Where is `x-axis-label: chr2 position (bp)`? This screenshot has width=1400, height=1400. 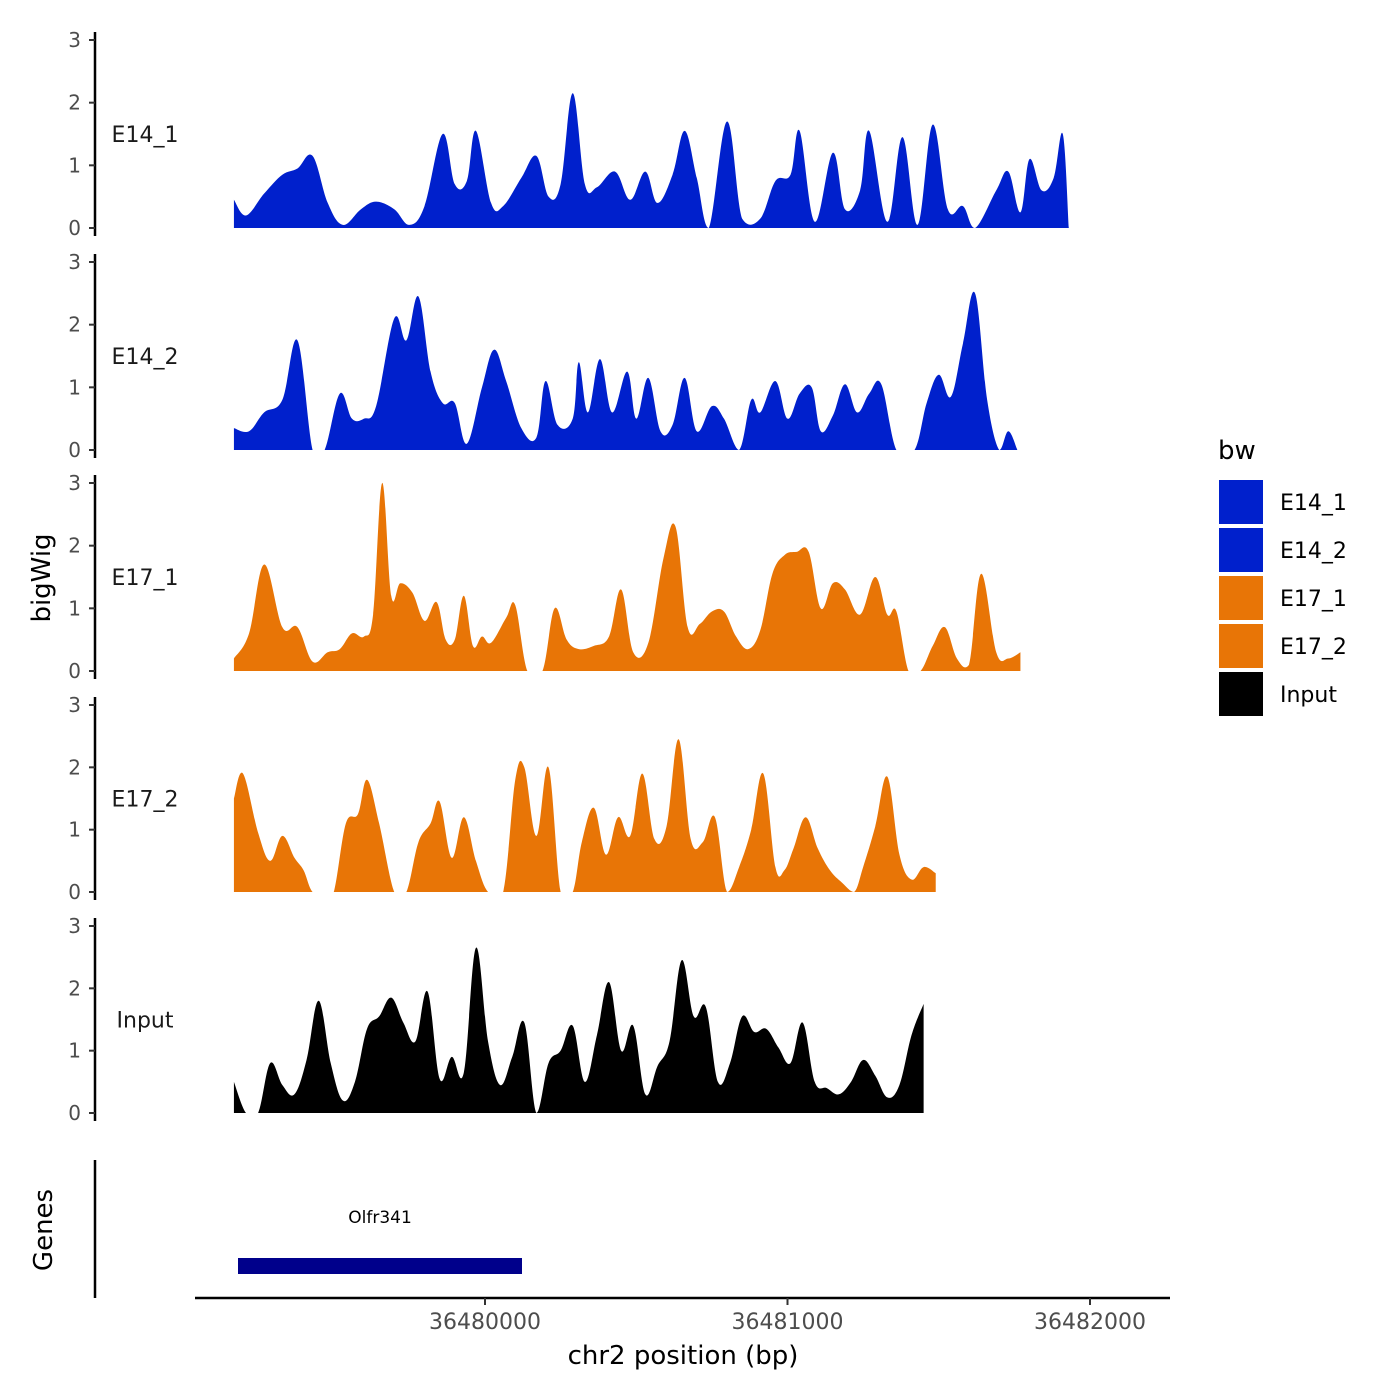
x-axis-label: chr2 position (bp) is located at coordinates (683, 1356).